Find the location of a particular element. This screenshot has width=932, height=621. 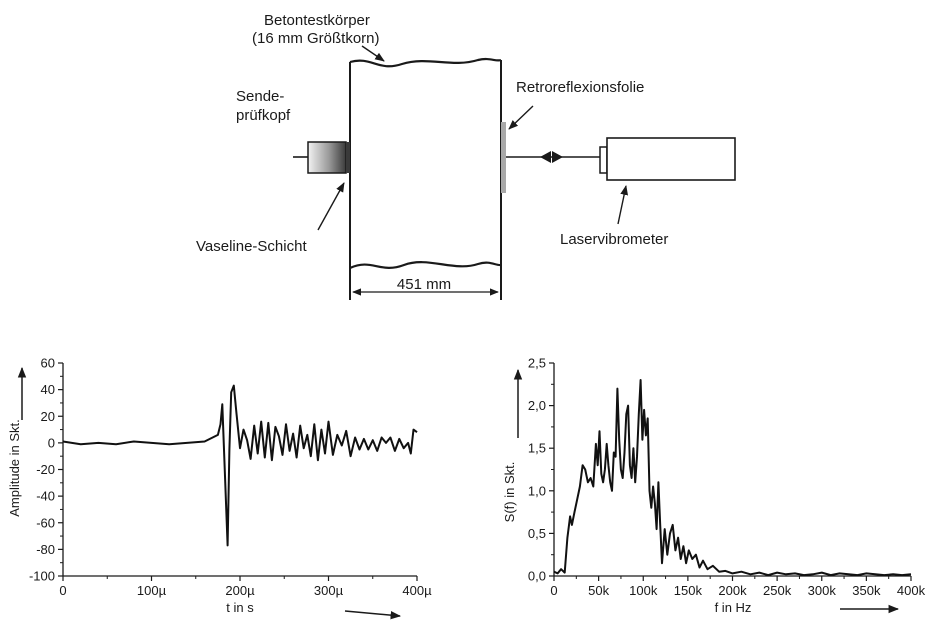

chart2-x-tick-label: 350k is located at coordinates (866, 590).